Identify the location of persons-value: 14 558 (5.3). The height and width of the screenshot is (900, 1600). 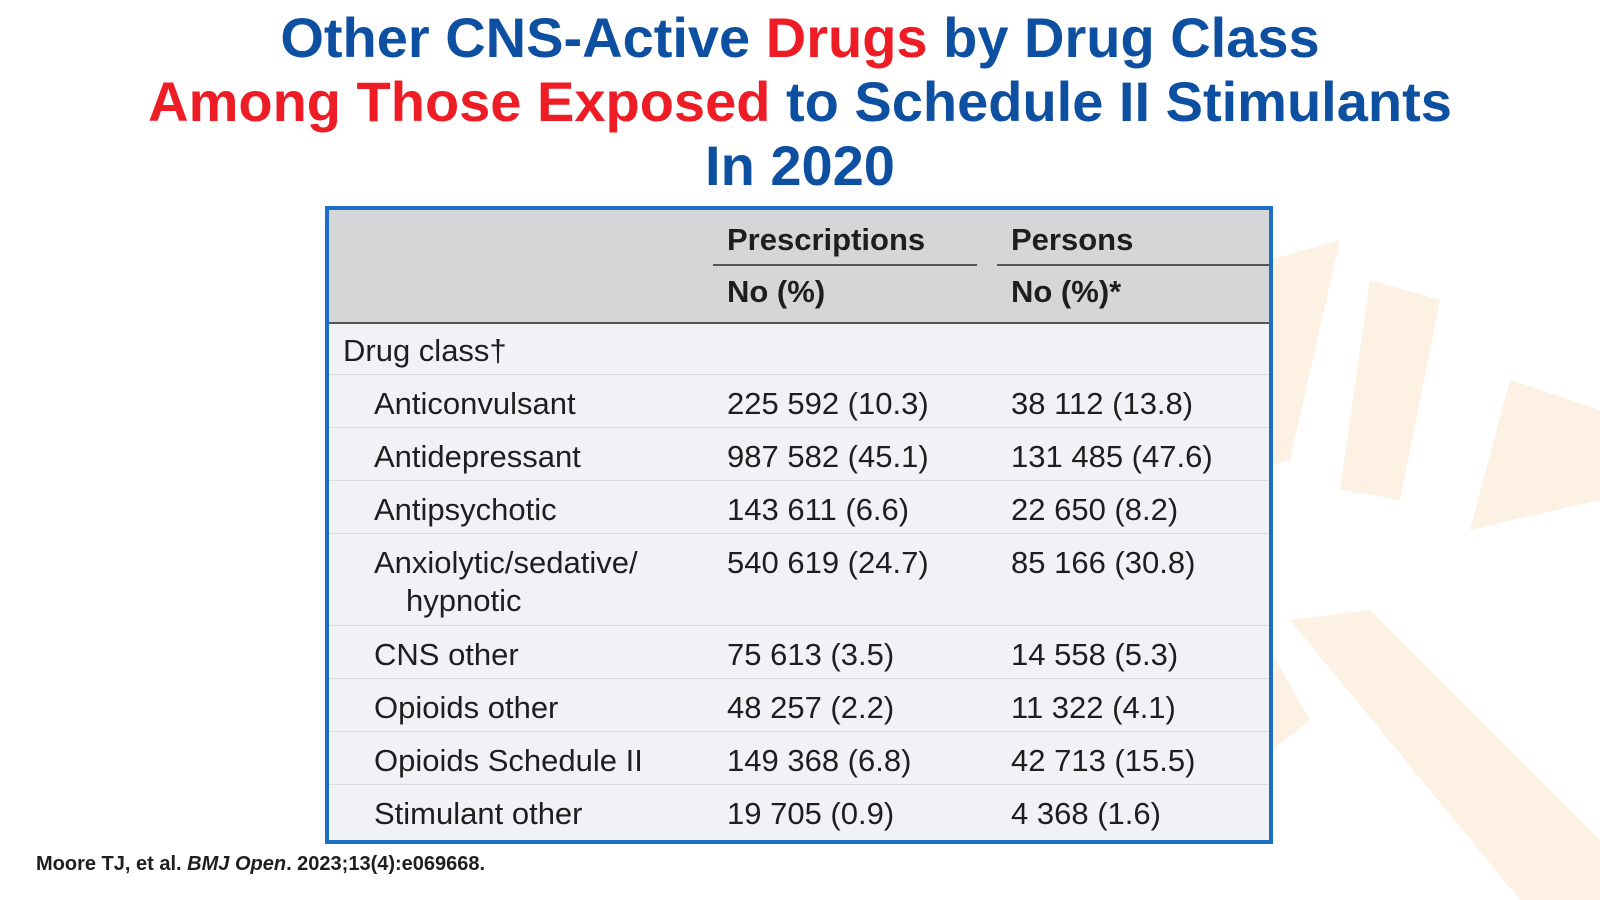
(1095, 654).